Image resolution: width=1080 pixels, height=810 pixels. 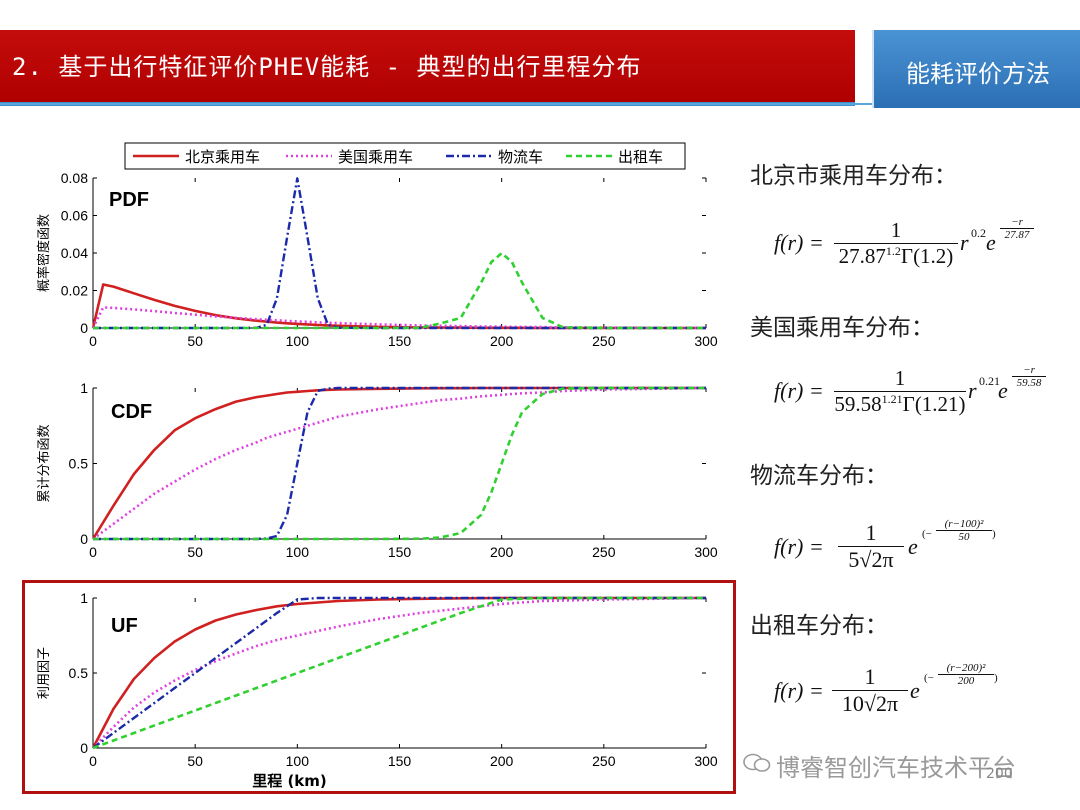 I want to click on side-tab: 能耗评价方法, so click(x=976, y=69).